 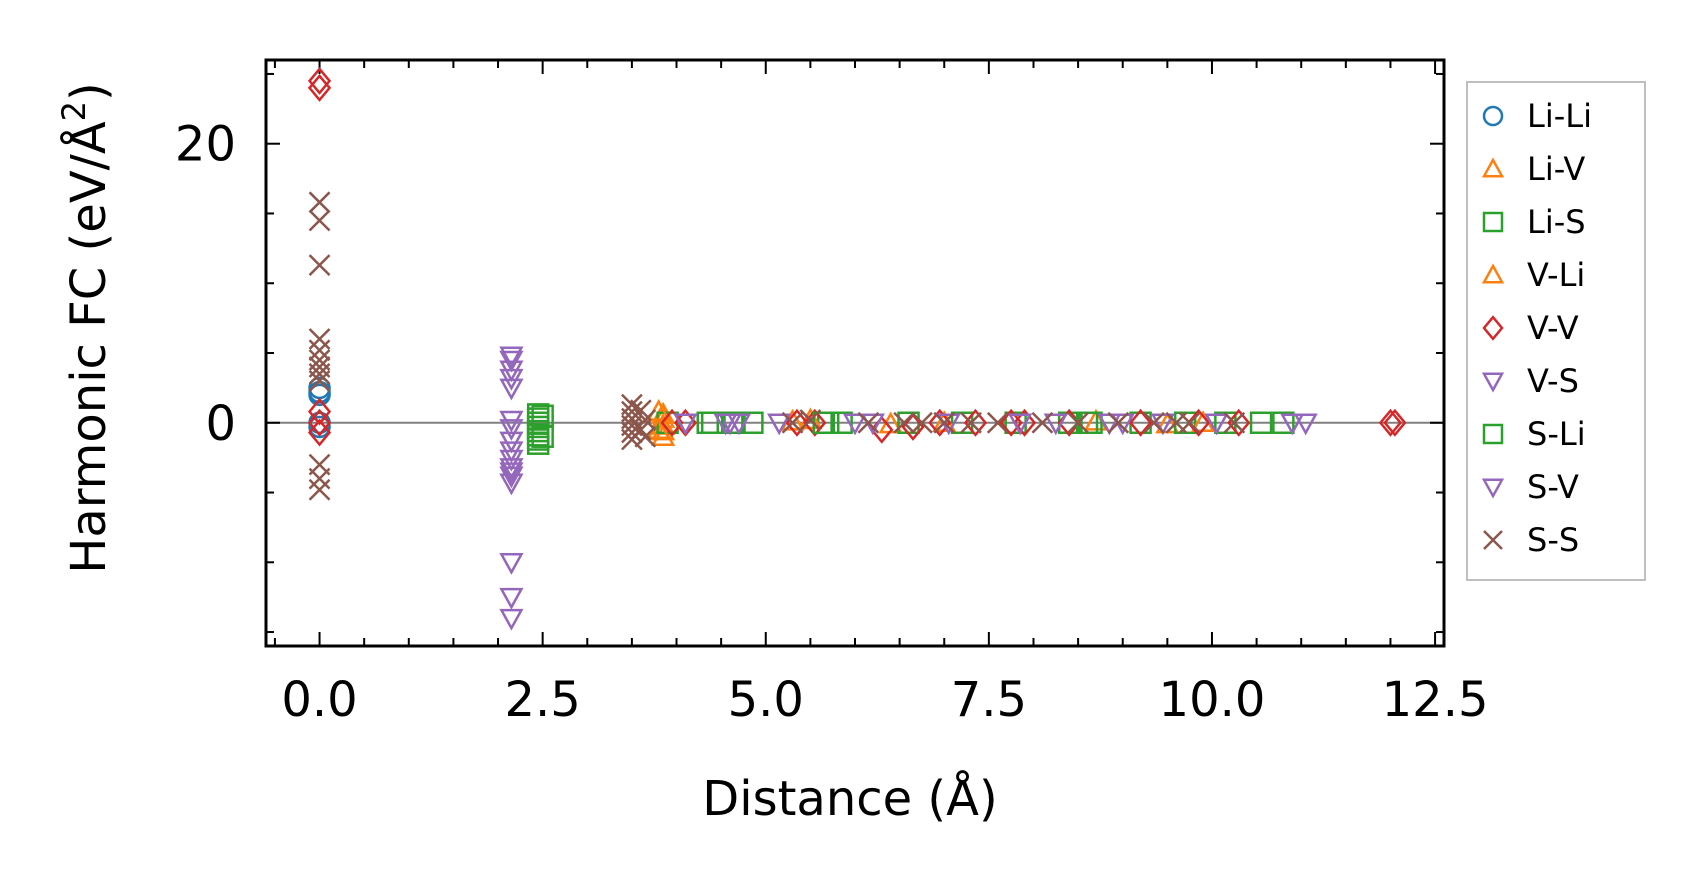 What do you see at coordinates (1493, 273) in the screenshot?
I see `legend-marker-v-li` at bounding box center [1493, 273].